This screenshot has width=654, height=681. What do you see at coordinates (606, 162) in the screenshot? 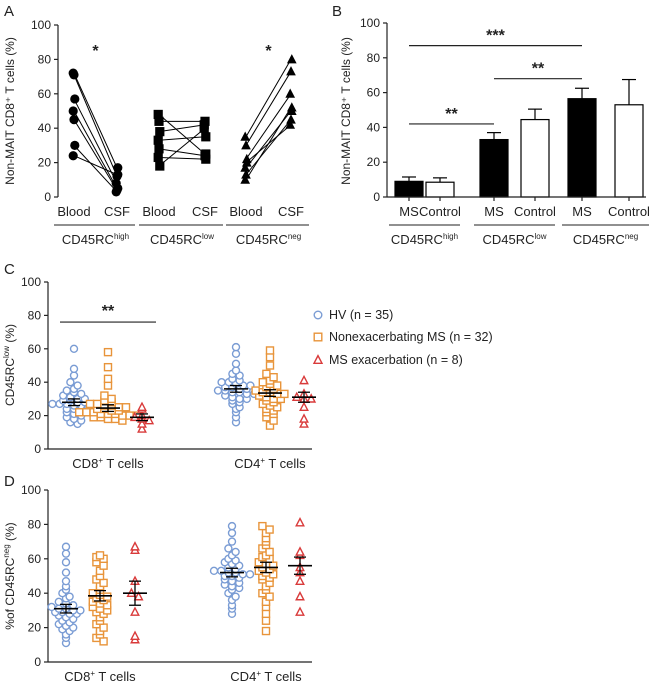
I see `b-group: MS Control CD45RCneg` at bounding box center [606, 162].